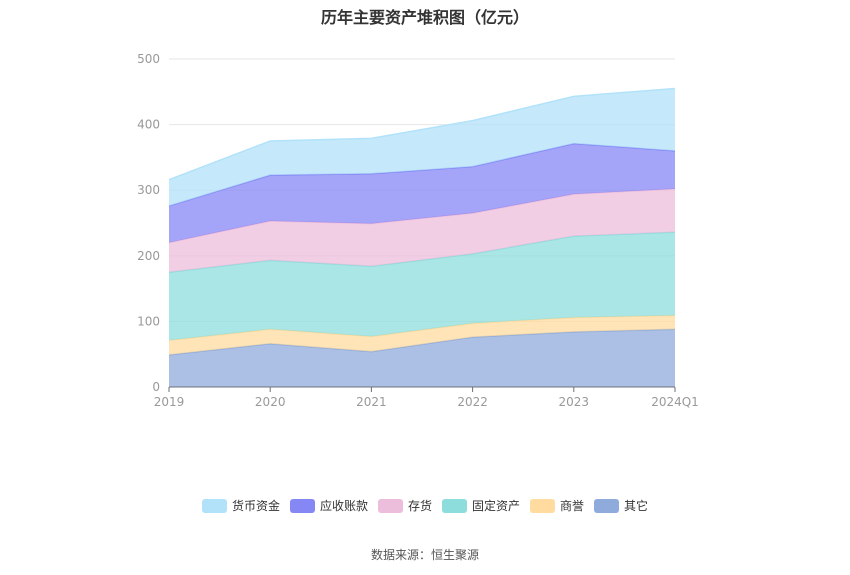  Describe the element at coordinates (169, 402) in the screenshot. I see `x-tick-label: 2019` at that location.